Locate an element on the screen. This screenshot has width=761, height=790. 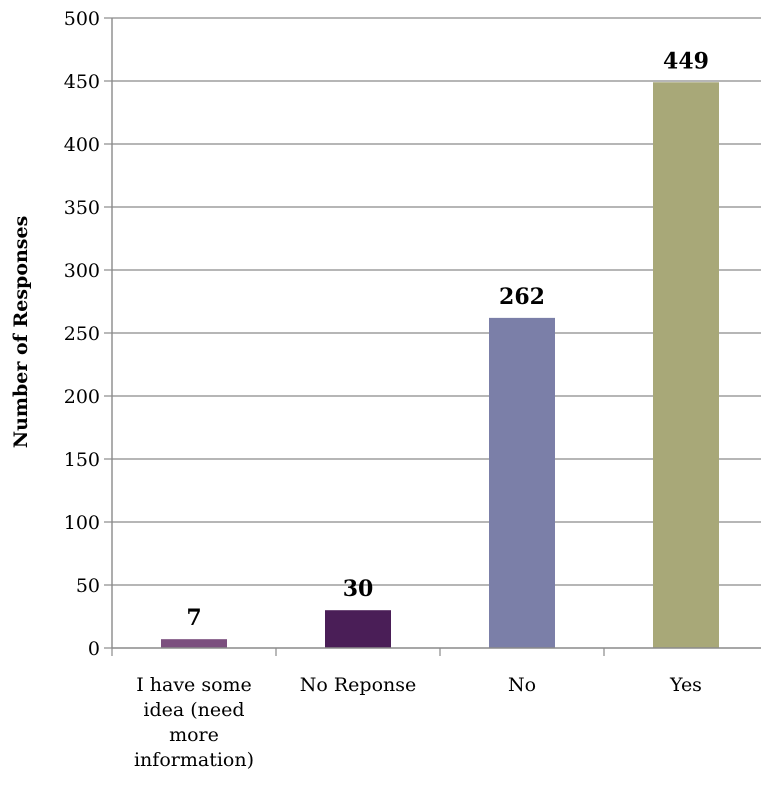
y-tick-label: 0 is located at coordinates (94, 649).